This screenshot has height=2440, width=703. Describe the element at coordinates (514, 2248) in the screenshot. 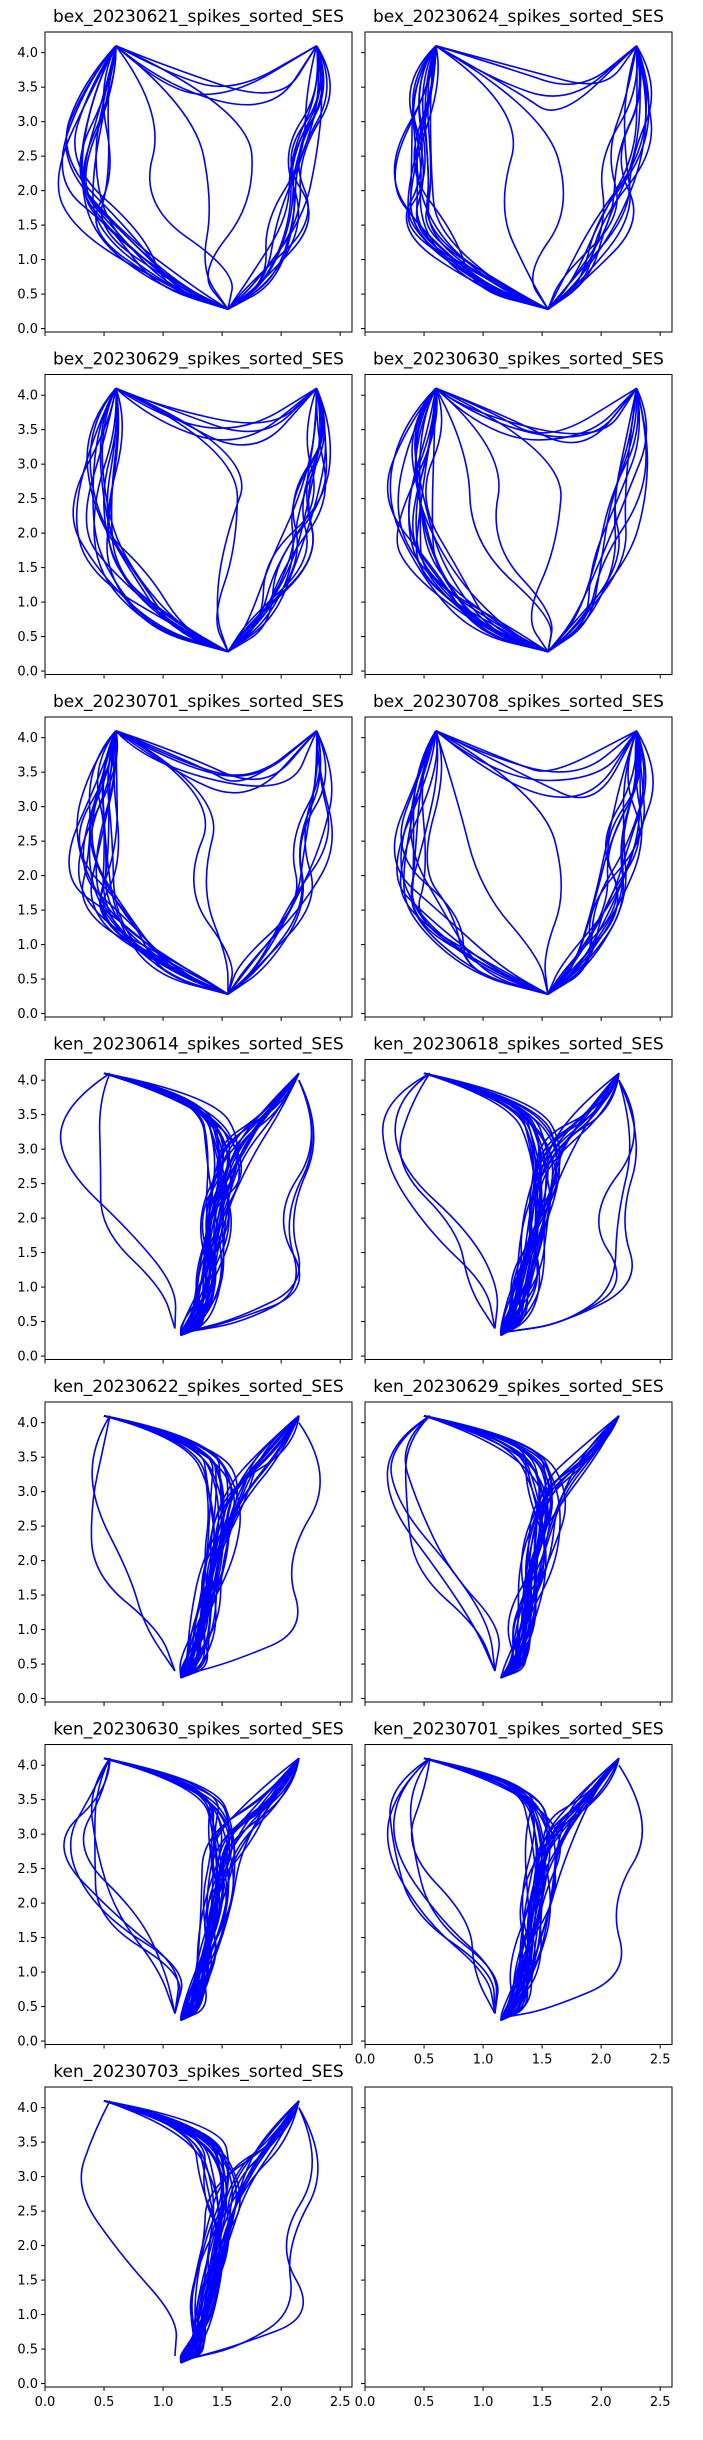

I see `subplot: 0.0 0.5 1.0 1.5 2.0 2.5` at that location.